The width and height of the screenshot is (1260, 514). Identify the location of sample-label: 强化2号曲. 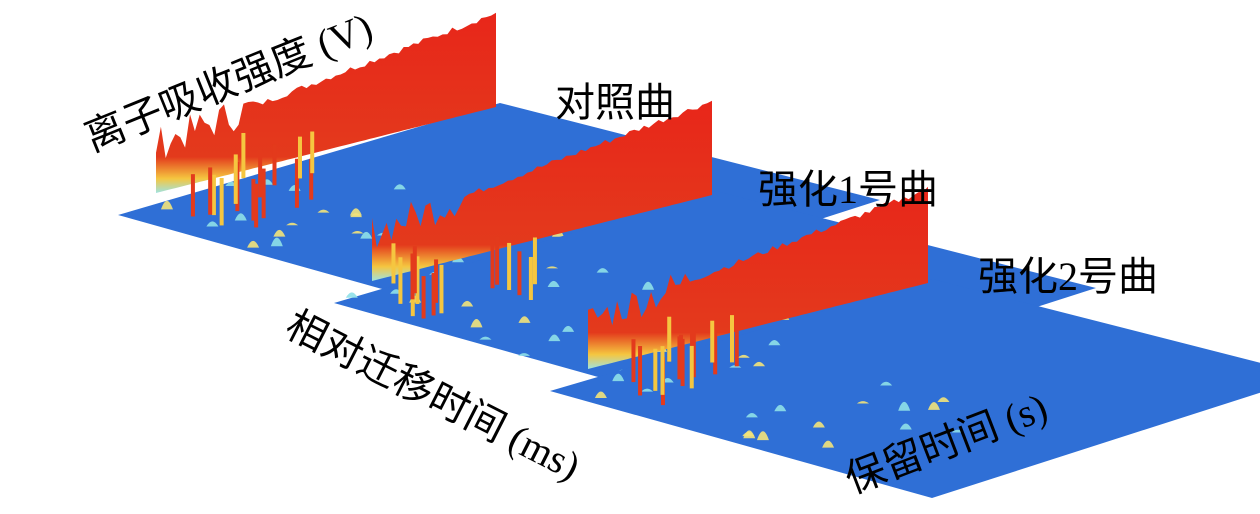
(1068, 276).